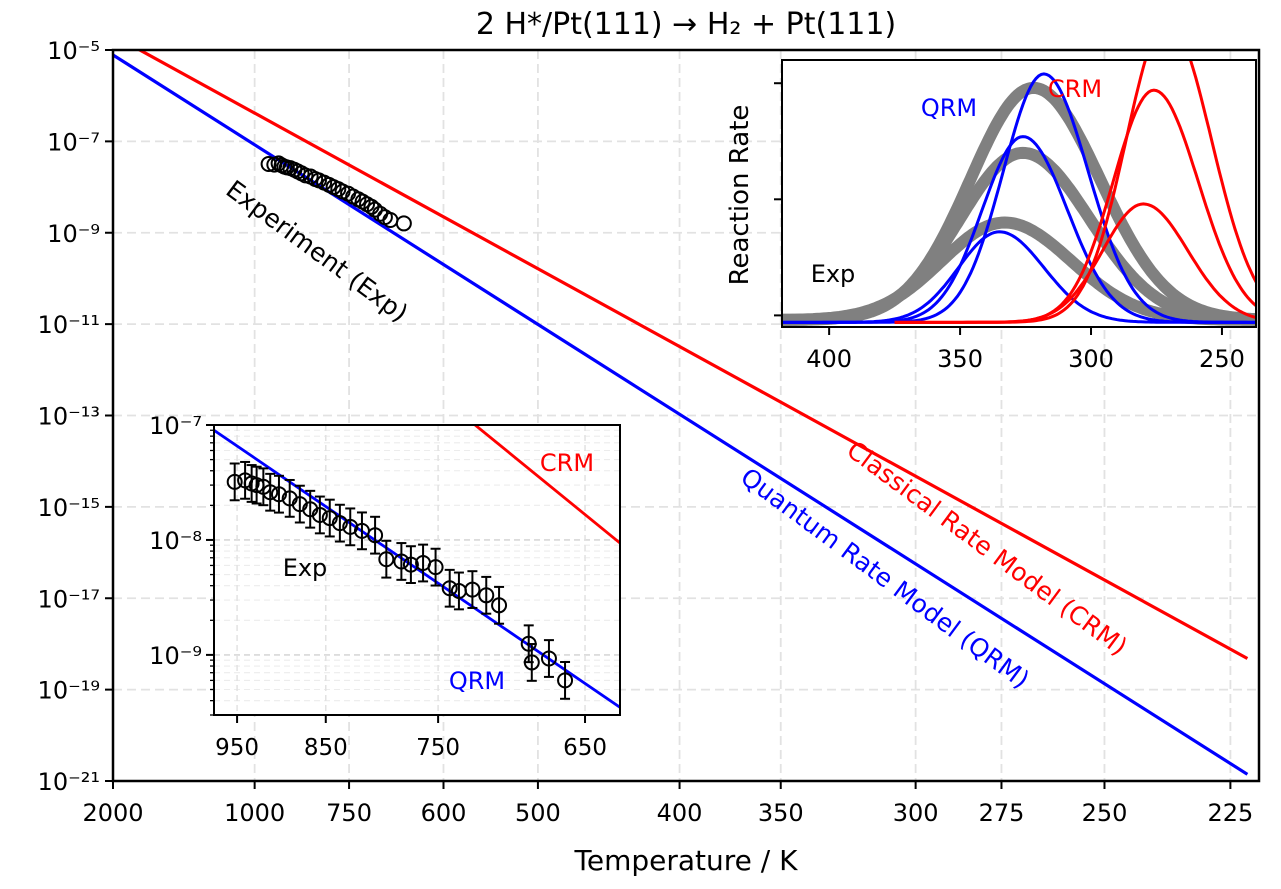 Image resolution: width=1281 pixels, height=889 pixels. Describe the element at coordinates (69, 599) in the screenshot. I see `main-y-tick-label: 10⁻¹⁷` at that location.